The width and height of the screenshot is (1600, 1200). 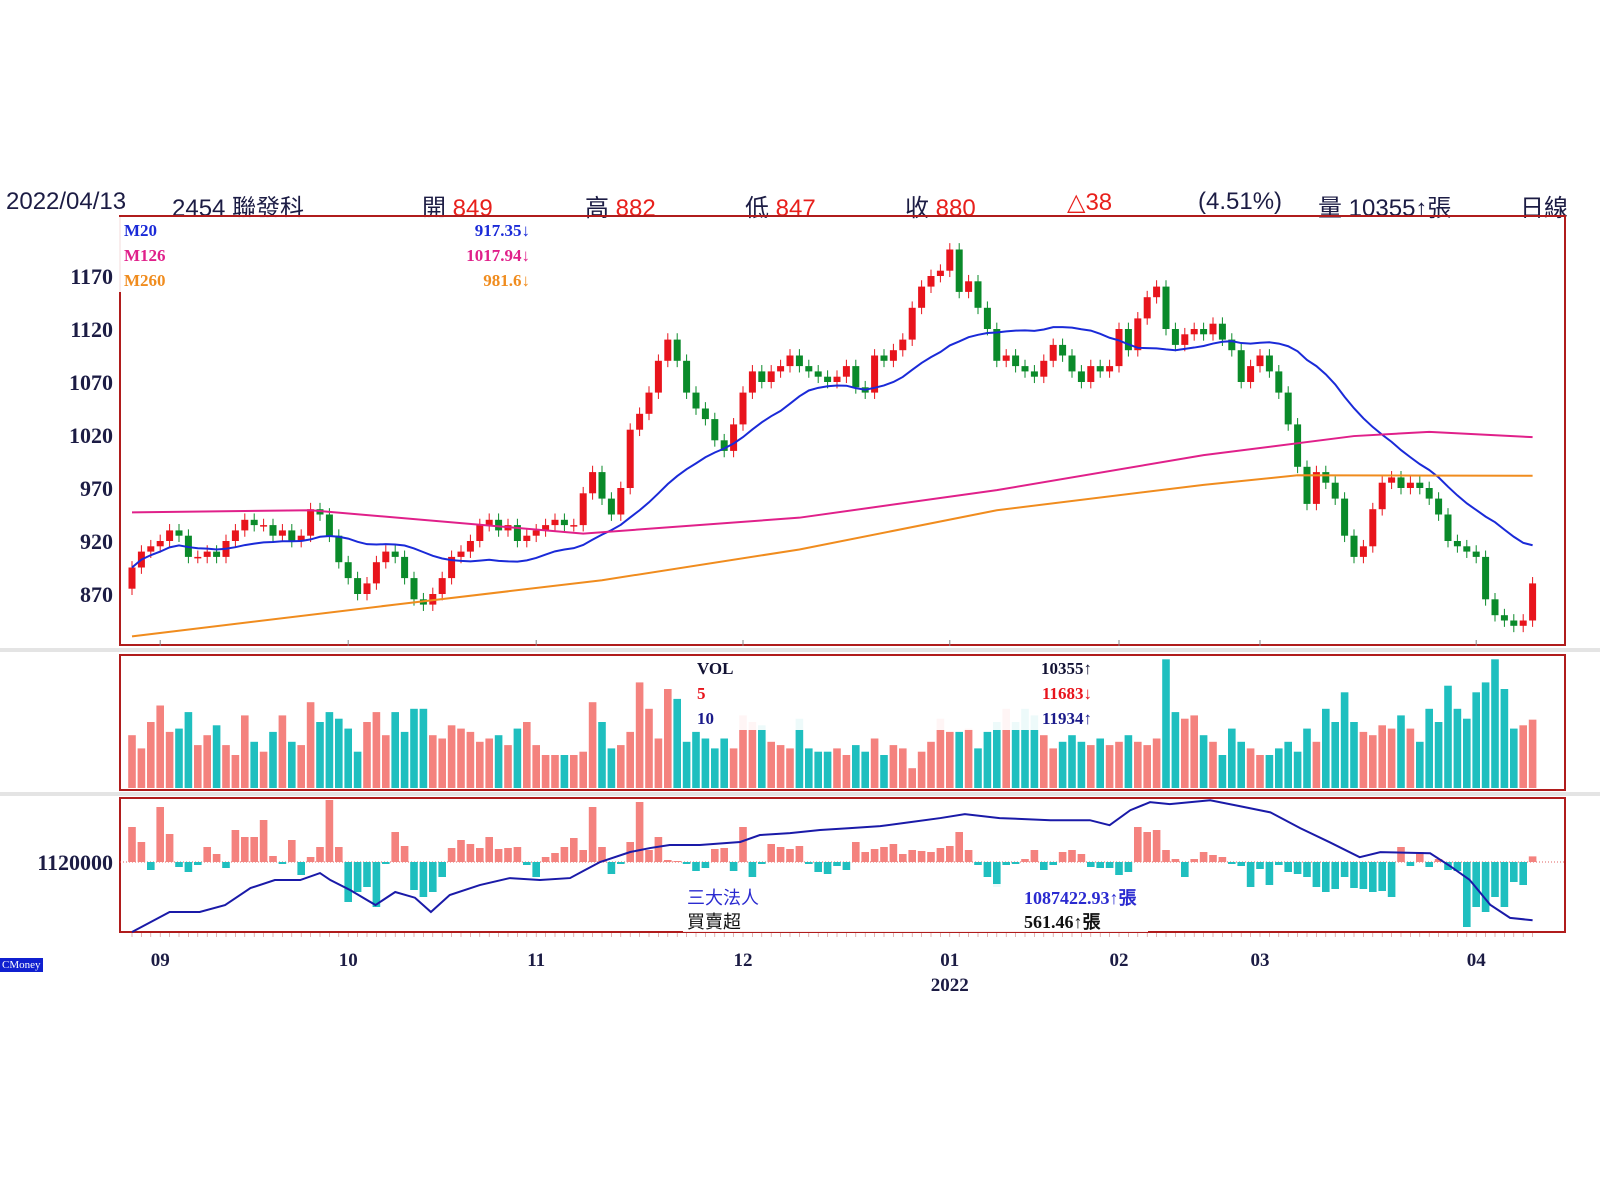 What do you see at coordinates (145, 255) in the screenshot?
I see `legend-name: M126` at bounding box center [145, 255].